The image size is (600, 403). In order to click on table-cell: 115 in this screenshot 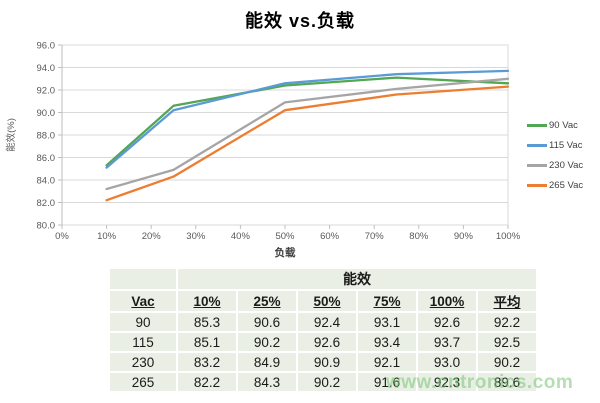, I will do `click(143, 342)`.